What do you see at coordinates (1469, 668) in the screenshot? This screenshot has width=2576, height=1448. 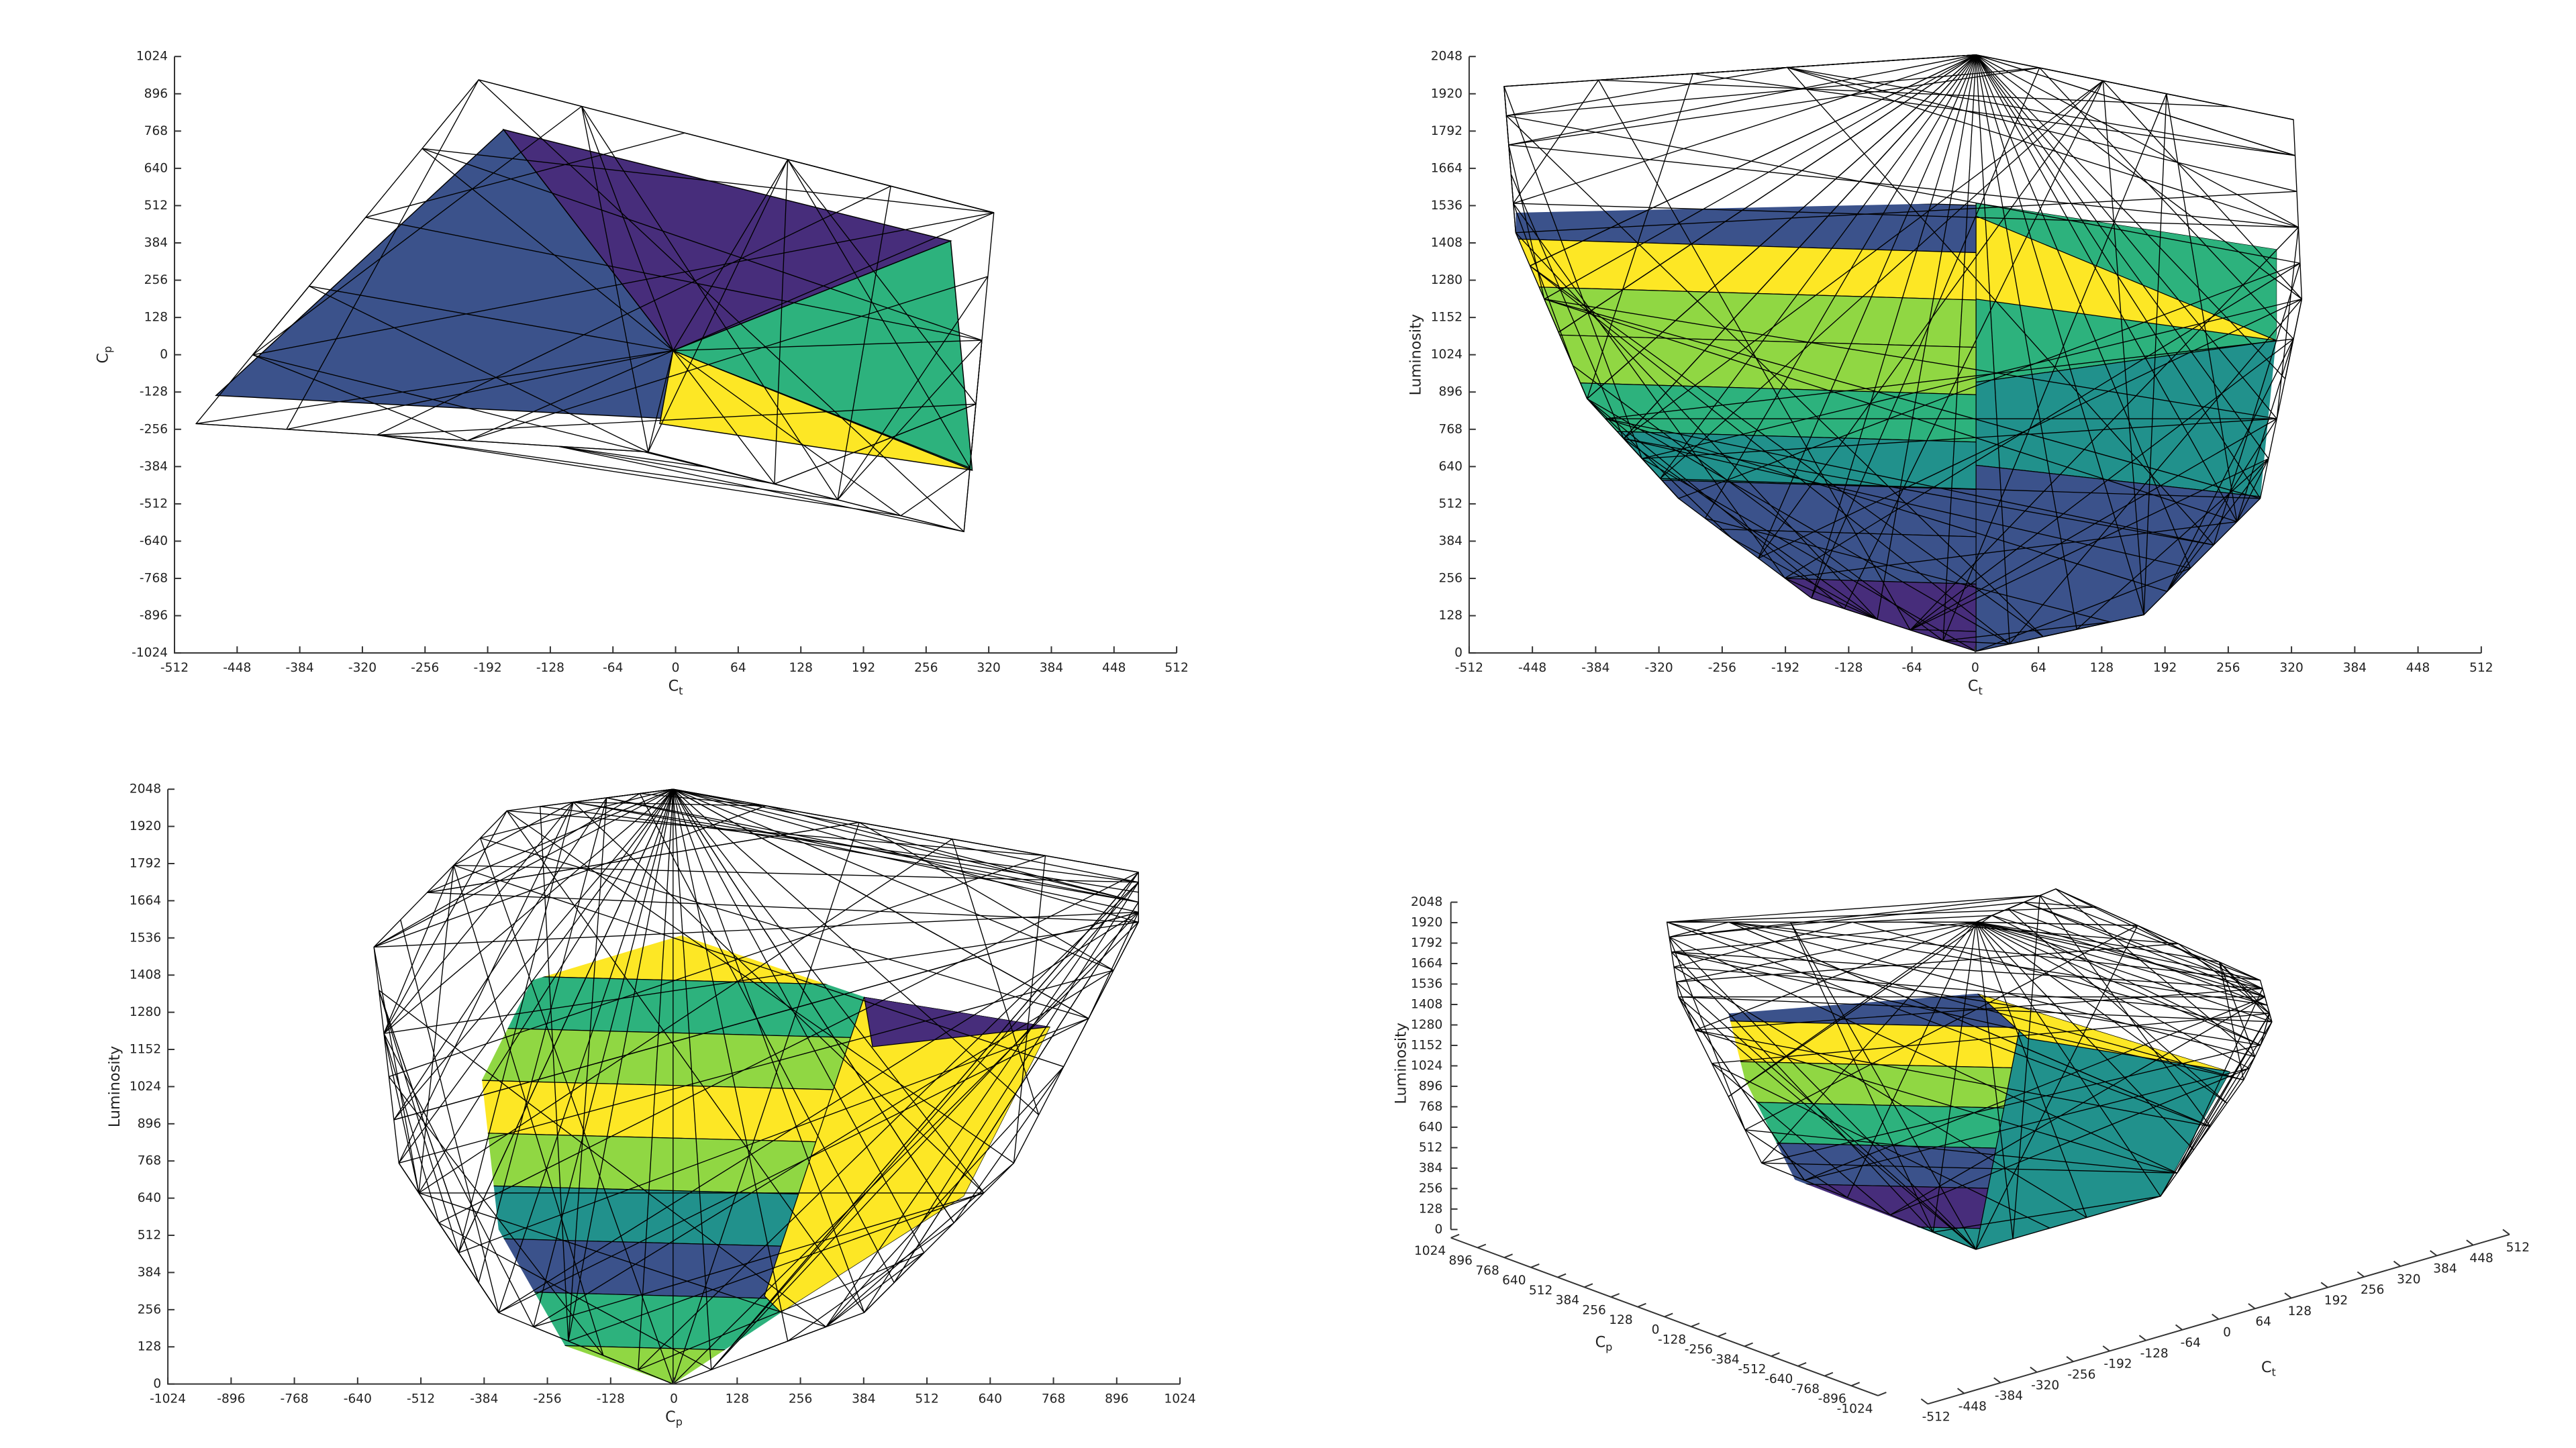 I see `x-tick-label: -512` at bounding box center [1469, 668].